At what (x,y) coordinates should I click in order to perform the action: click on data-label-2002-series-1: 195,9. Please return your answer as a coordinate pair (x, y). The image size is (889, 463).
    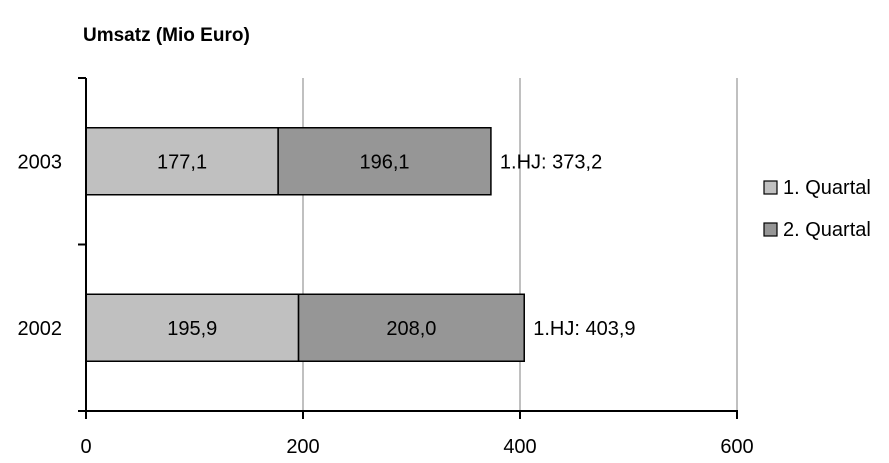
    Looking at the image, I should click on (192, 329).